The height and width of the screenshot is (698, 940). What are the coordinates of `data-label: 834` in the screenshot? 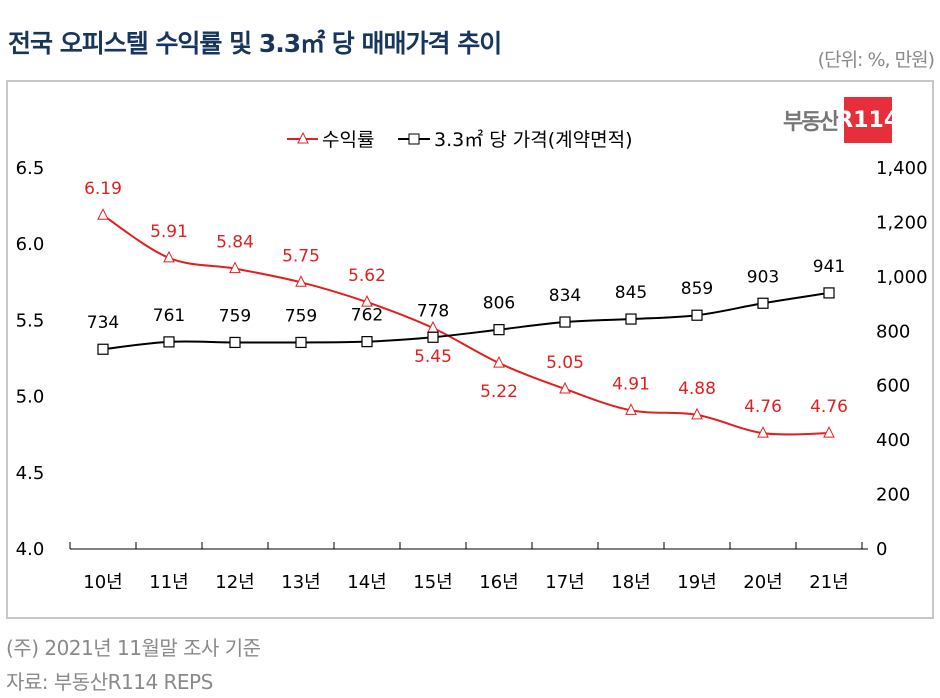 It's located at (565, 296).